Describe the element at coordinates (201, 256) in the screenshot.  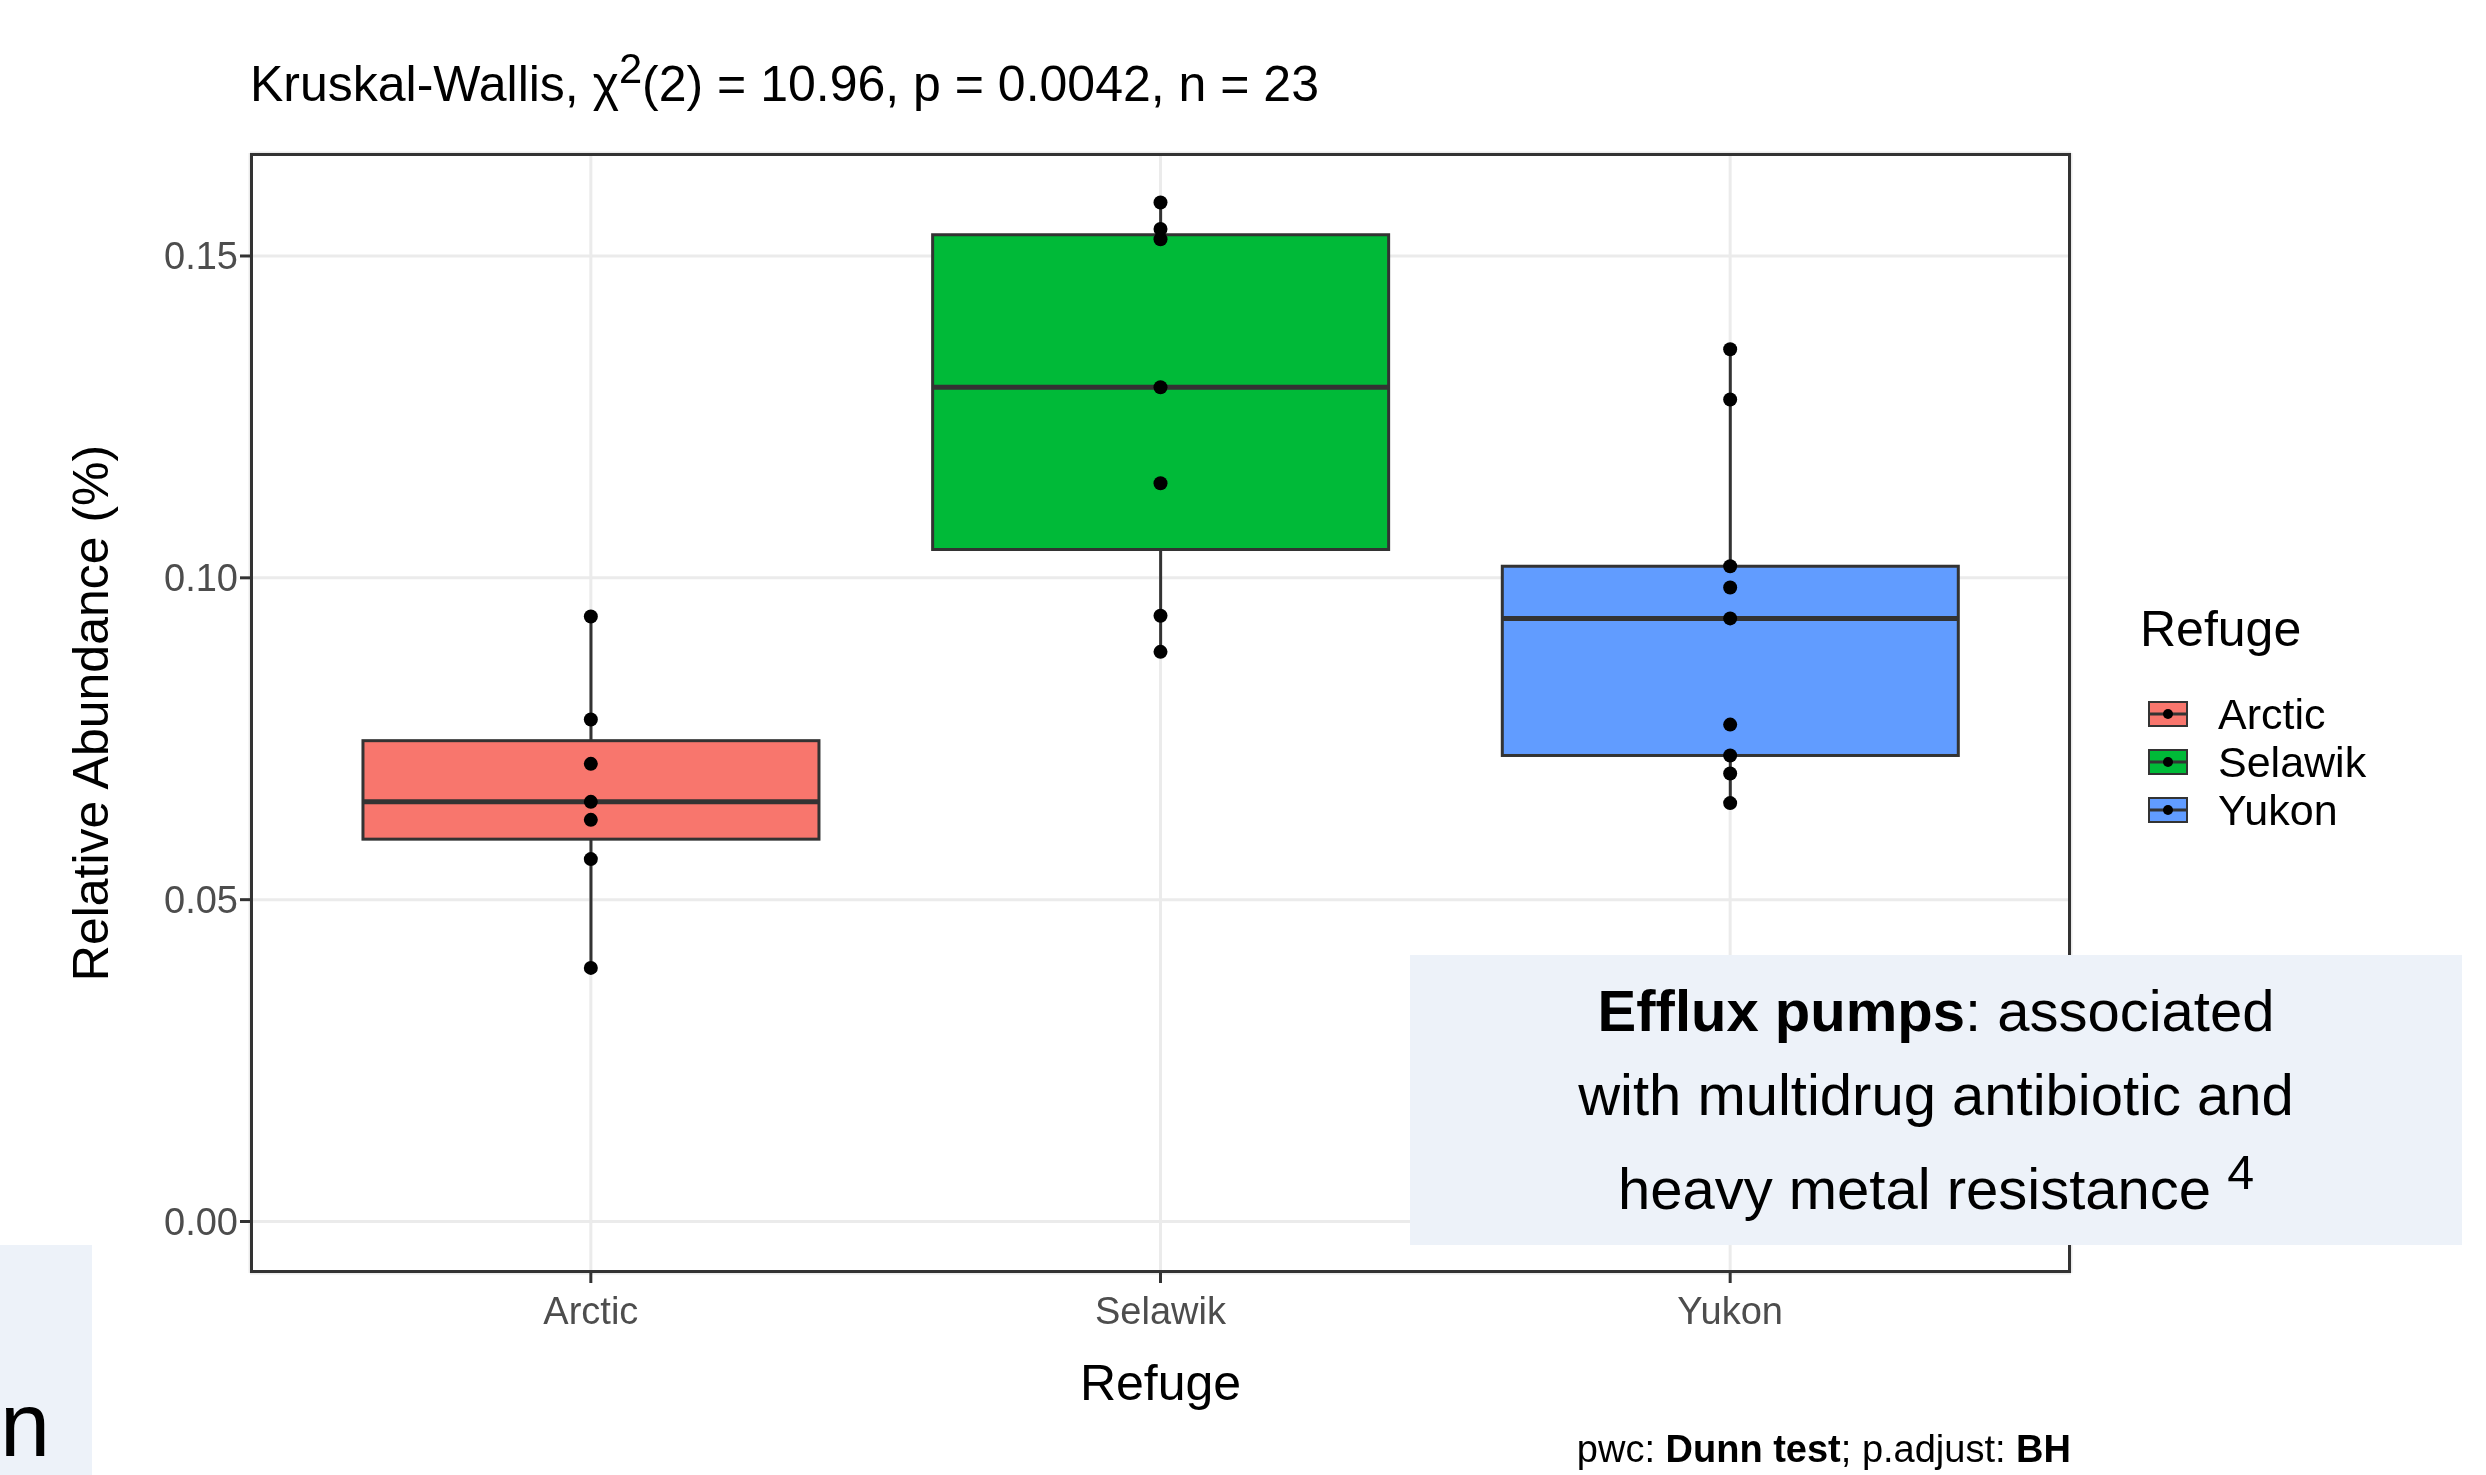
I see `y-tick-label: 0.15` at that location.